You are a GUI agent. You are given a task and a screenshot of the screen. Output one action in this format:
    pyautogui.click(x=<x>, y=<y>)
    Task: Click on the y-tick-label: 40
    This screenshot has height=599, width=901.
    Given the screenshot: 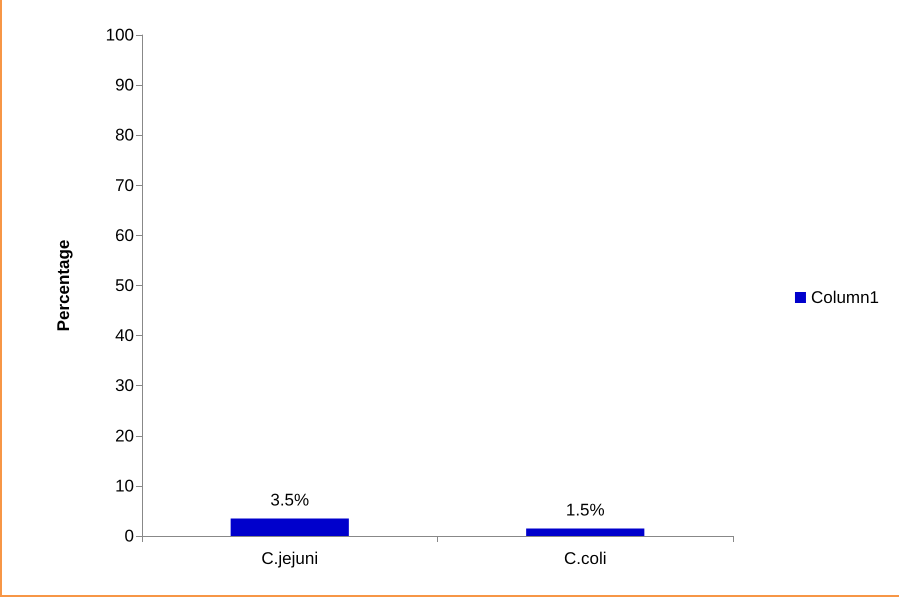 What is the action you would take?
    pyautogui.click(x=124, y=336)
    